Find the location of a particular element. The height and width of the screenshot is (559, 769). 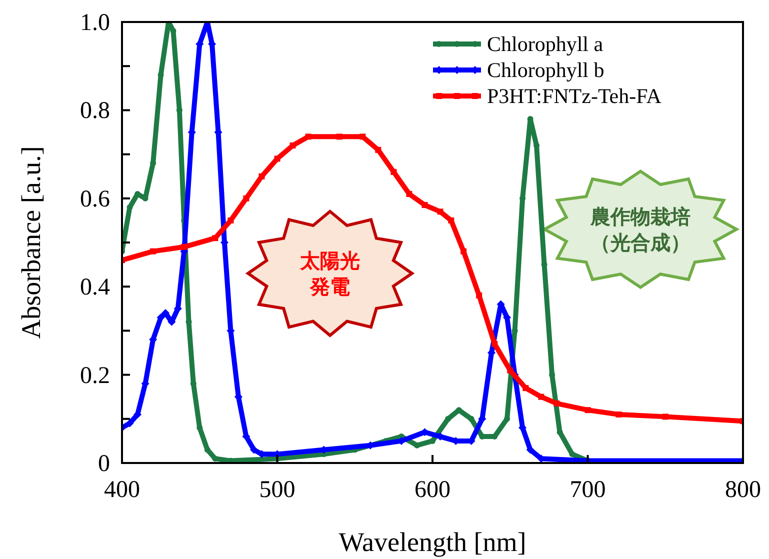

y-axis-title: Absorbance [a.u.] is located at coordinates (31, 242).